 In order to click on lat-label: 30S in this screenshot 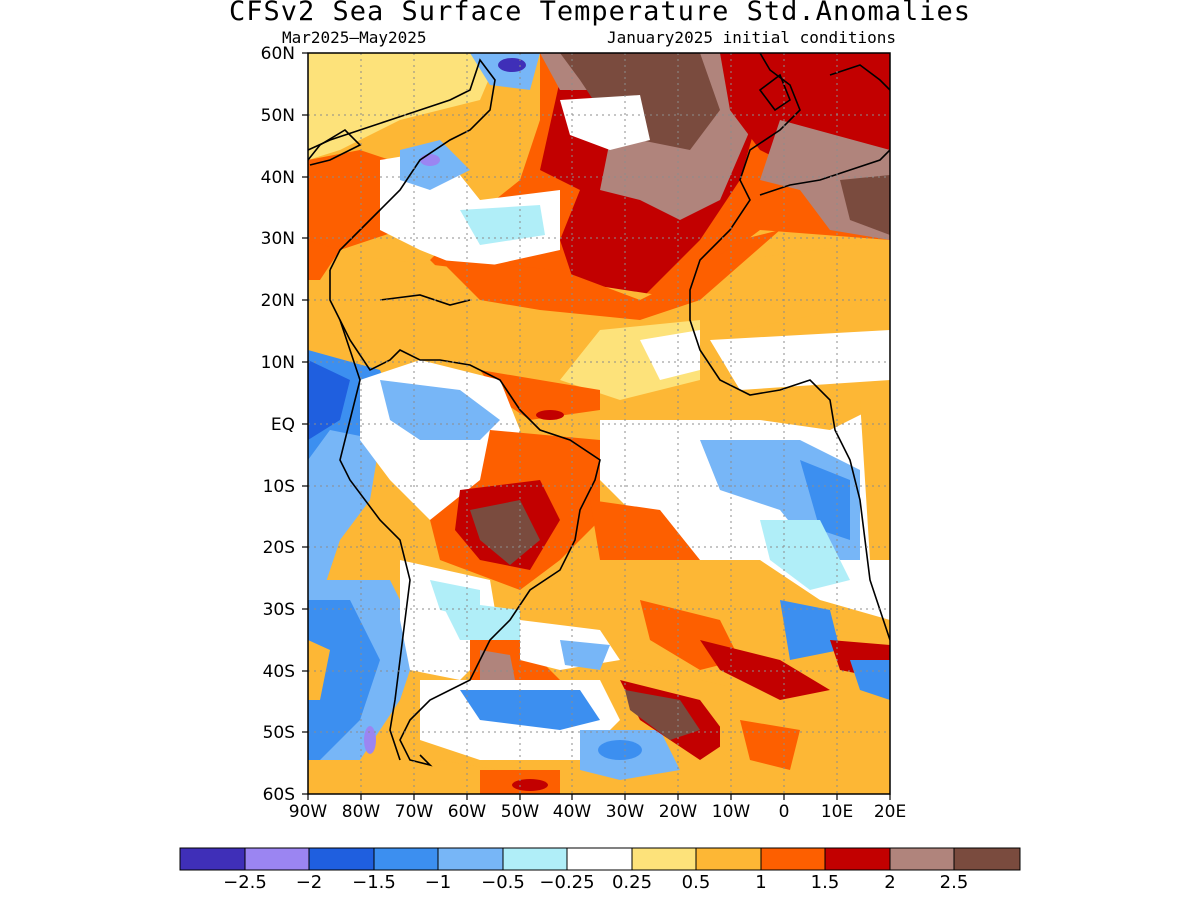, I will do `click(278, 610)`.